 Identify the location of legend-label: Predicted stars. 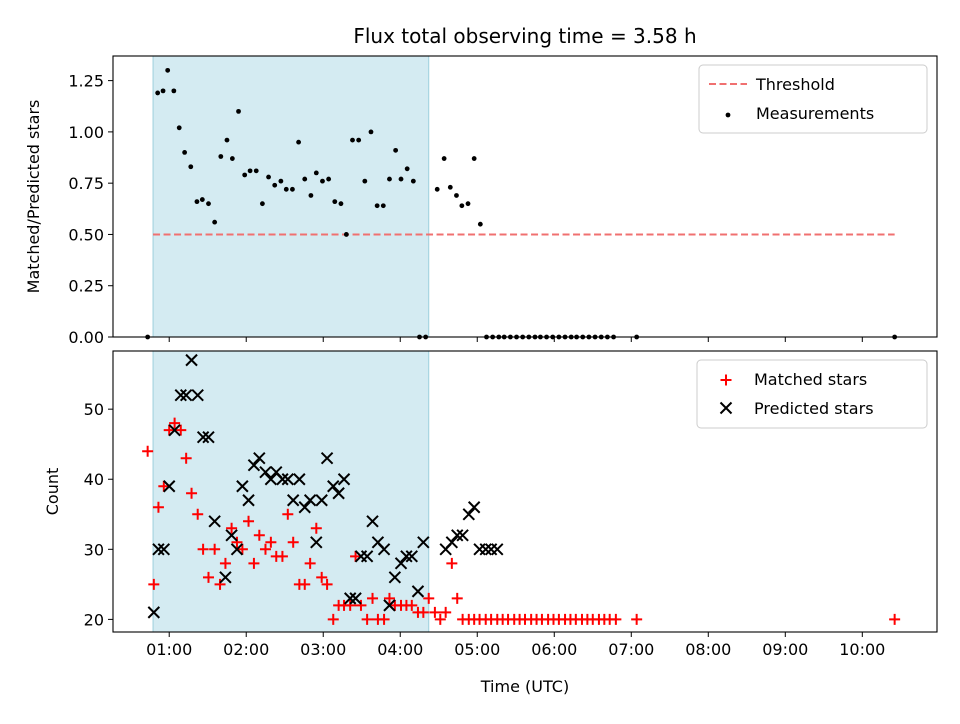
(814, 408).